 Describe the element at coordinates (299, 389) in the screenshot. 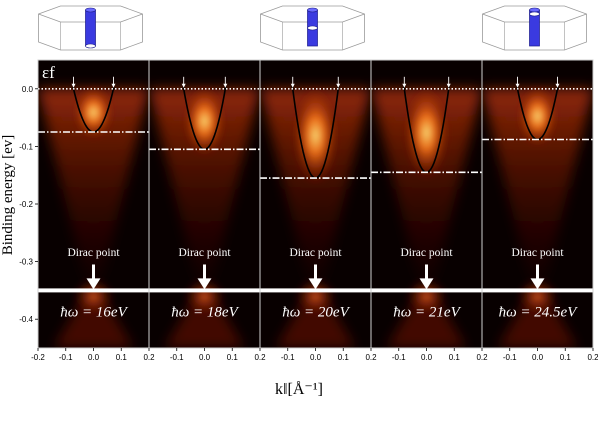

I see `x-axis-label: k‖[Å⁻¹]` at that location.